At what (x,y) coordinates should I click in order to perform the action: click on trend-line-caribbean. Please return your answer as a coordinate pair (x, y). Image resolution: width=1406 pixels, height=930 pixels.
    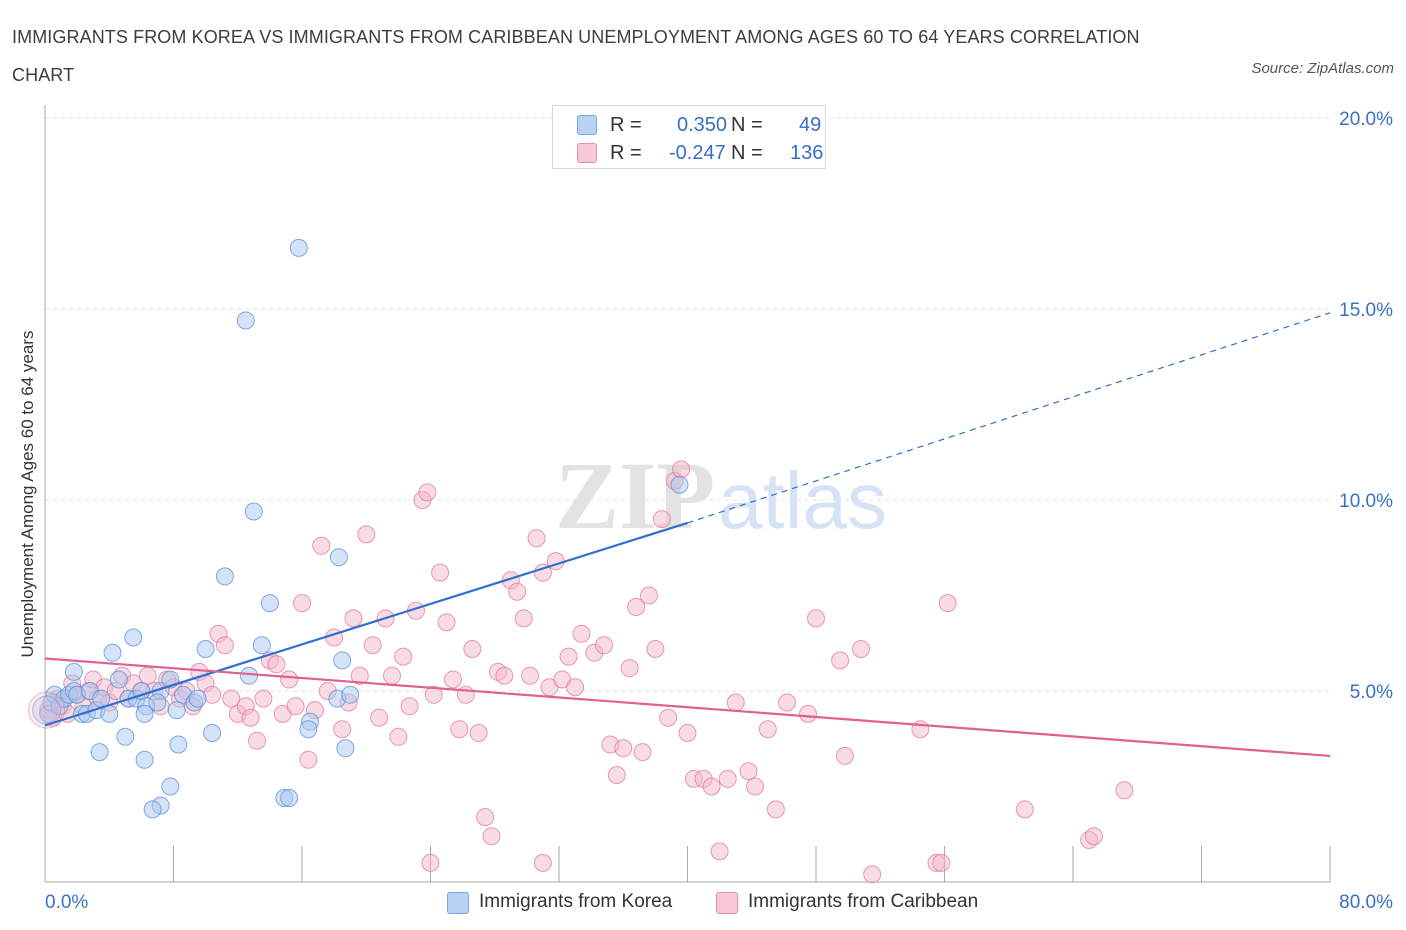
    Looking at the image, I should click on (687, 707).